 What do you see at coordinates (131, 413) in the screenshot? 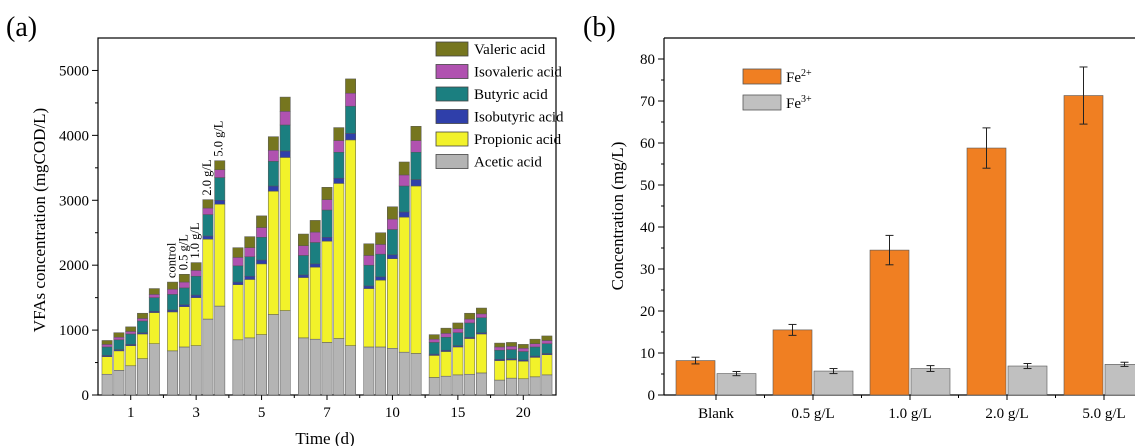
I see `x-tick-label: 1` at bounding box center [131, 413].